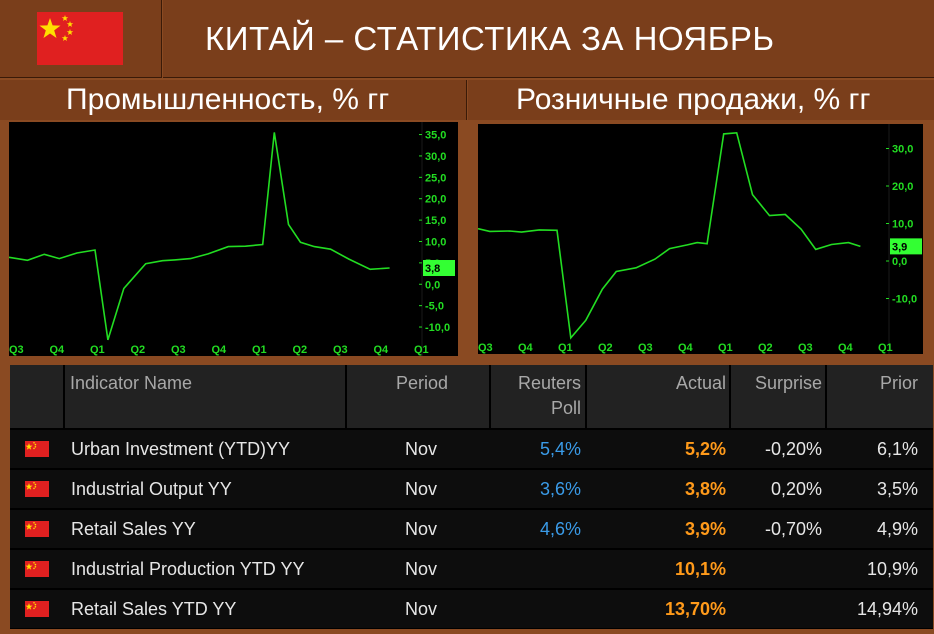 The width and height of the screenshot is (934, 634). What do you see at coordinates (435, 136) in the screenshot?
I see `y-tick-label: 35,0` at bounding box center [435, 136].